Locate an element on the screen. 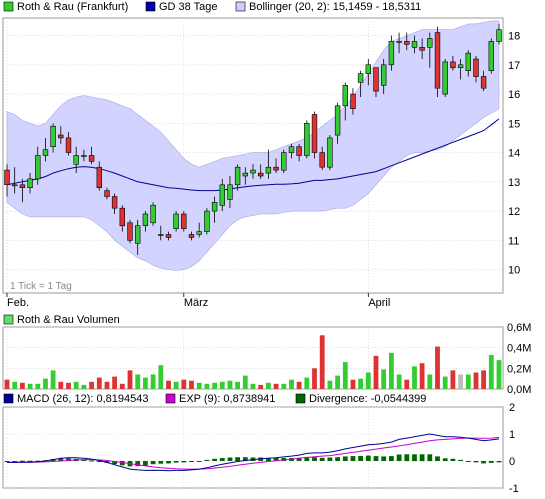 The width and height of the screenshot is (545, 499). volume-panel: 0,6M 0,4M 0,2M 0,0M is located at coordinates (266, 359).